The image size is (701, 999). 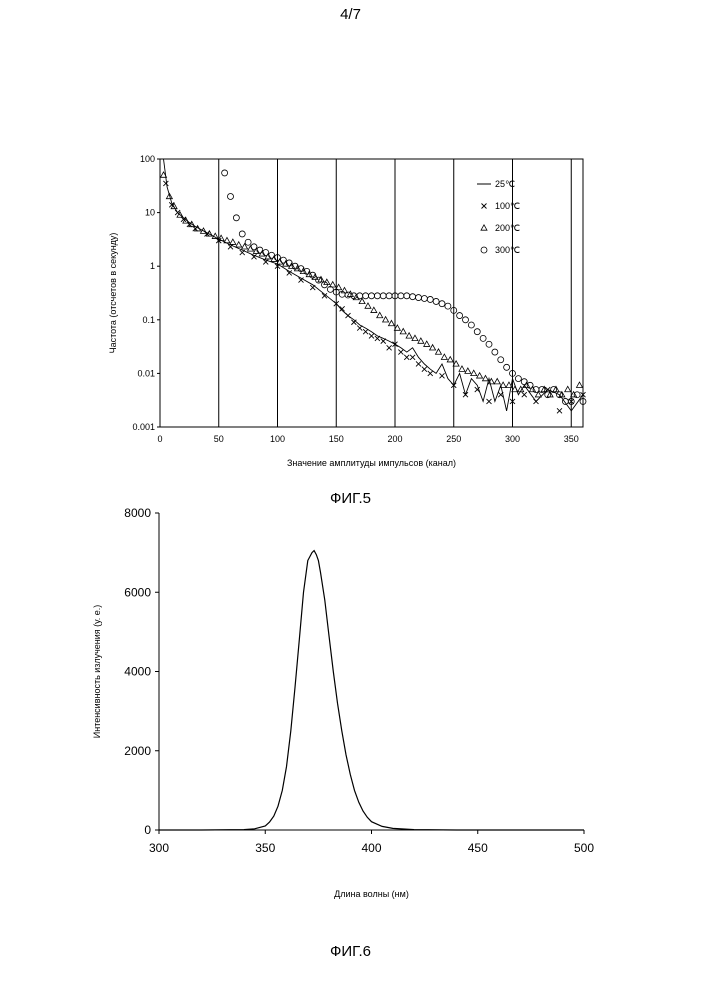 What do you see at coordinates (371, 848) in the screenshot?
I see `x-tick-label: 400` at bounding box center [371, 848].